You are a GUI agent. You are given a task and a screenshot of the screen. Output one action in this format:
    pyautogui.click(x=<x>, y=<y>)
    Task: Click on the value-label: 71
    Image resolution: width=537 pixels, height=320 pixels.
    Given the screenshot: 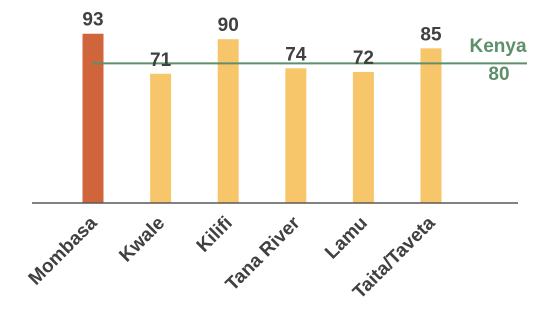 What is the action you would take?
    pyautogui.click(x=161, y=60)
    